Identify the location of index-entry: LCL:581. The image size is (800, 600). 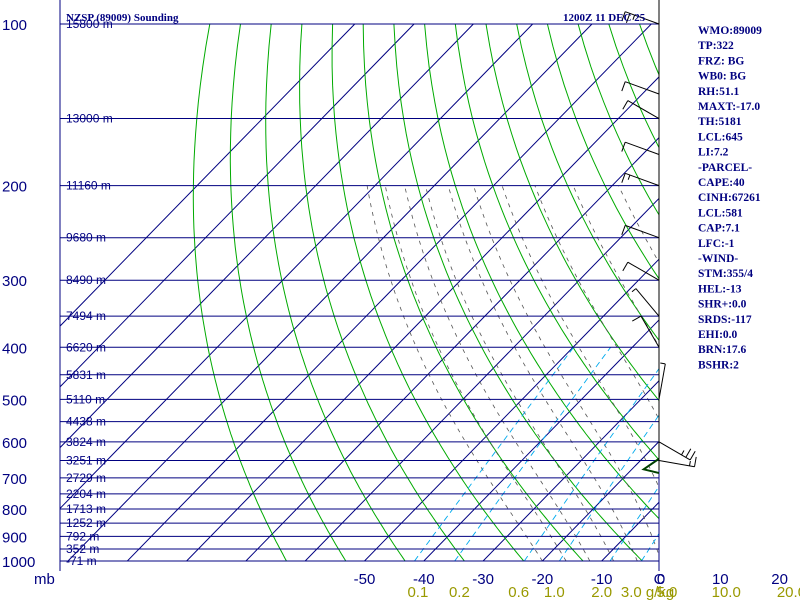
(720, 213).